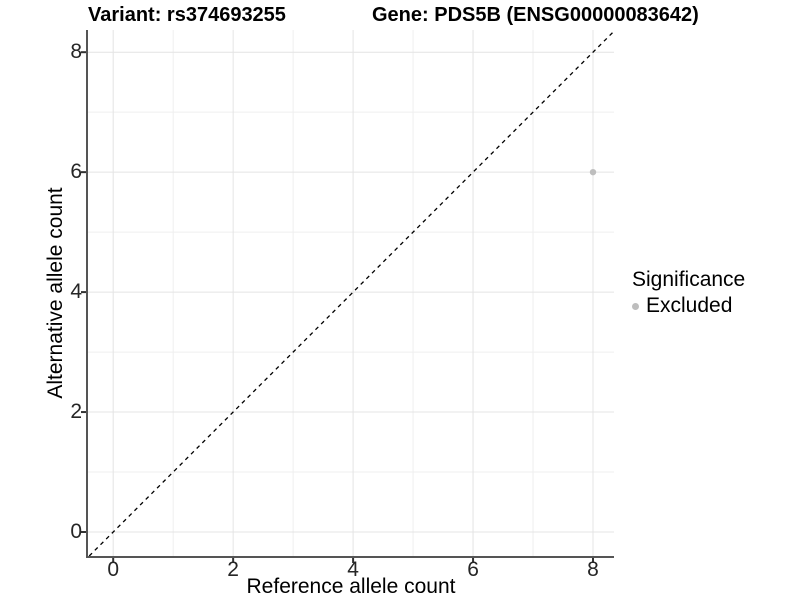 Image resolution: width=800 pixels, height=600 pixels. What do you see at coordinates (187, 15) in the screenshot?
I see `variant-title: Variant: rs374693255` at bounding box center [187, 15].